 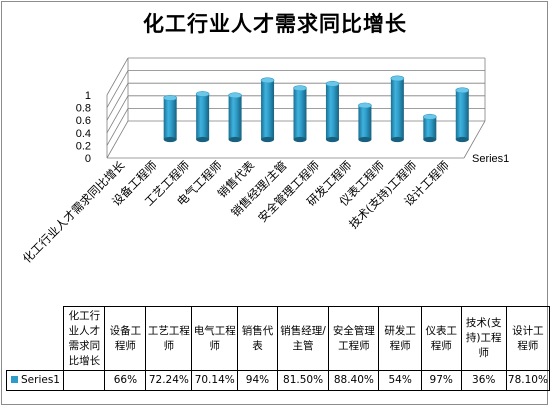 I want to click on data-table-value-cell: 70.14%, so click(x=215, y=380).